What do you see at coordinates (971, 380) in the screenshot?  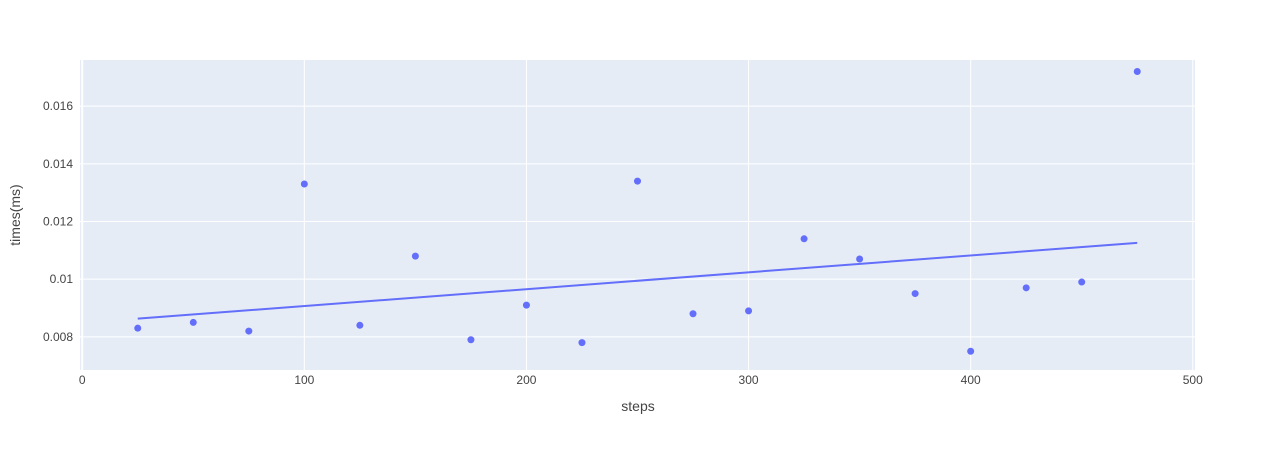 I see `x-tick-label: 400` at bounding box center [971, 380].